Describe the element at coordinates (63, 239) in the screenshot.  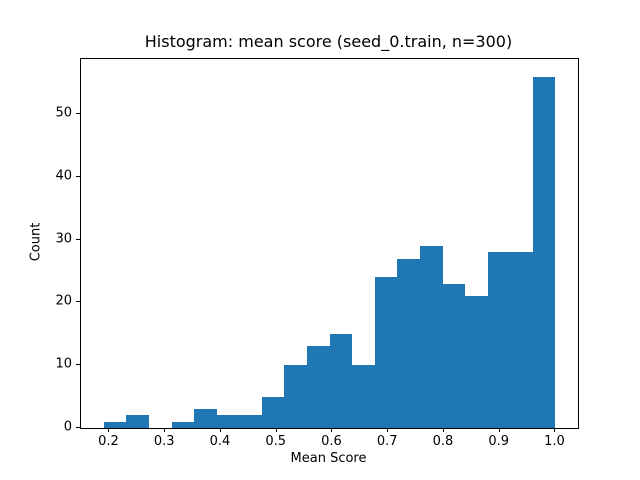
I see `y-tick-label: 30` at that location.